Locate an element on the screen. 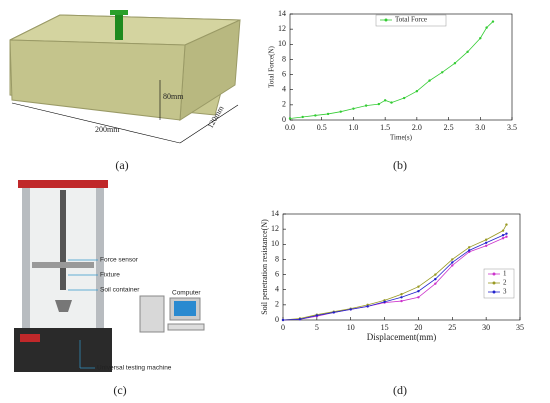  legend-label: 2 is located at coordinates (505, 283).